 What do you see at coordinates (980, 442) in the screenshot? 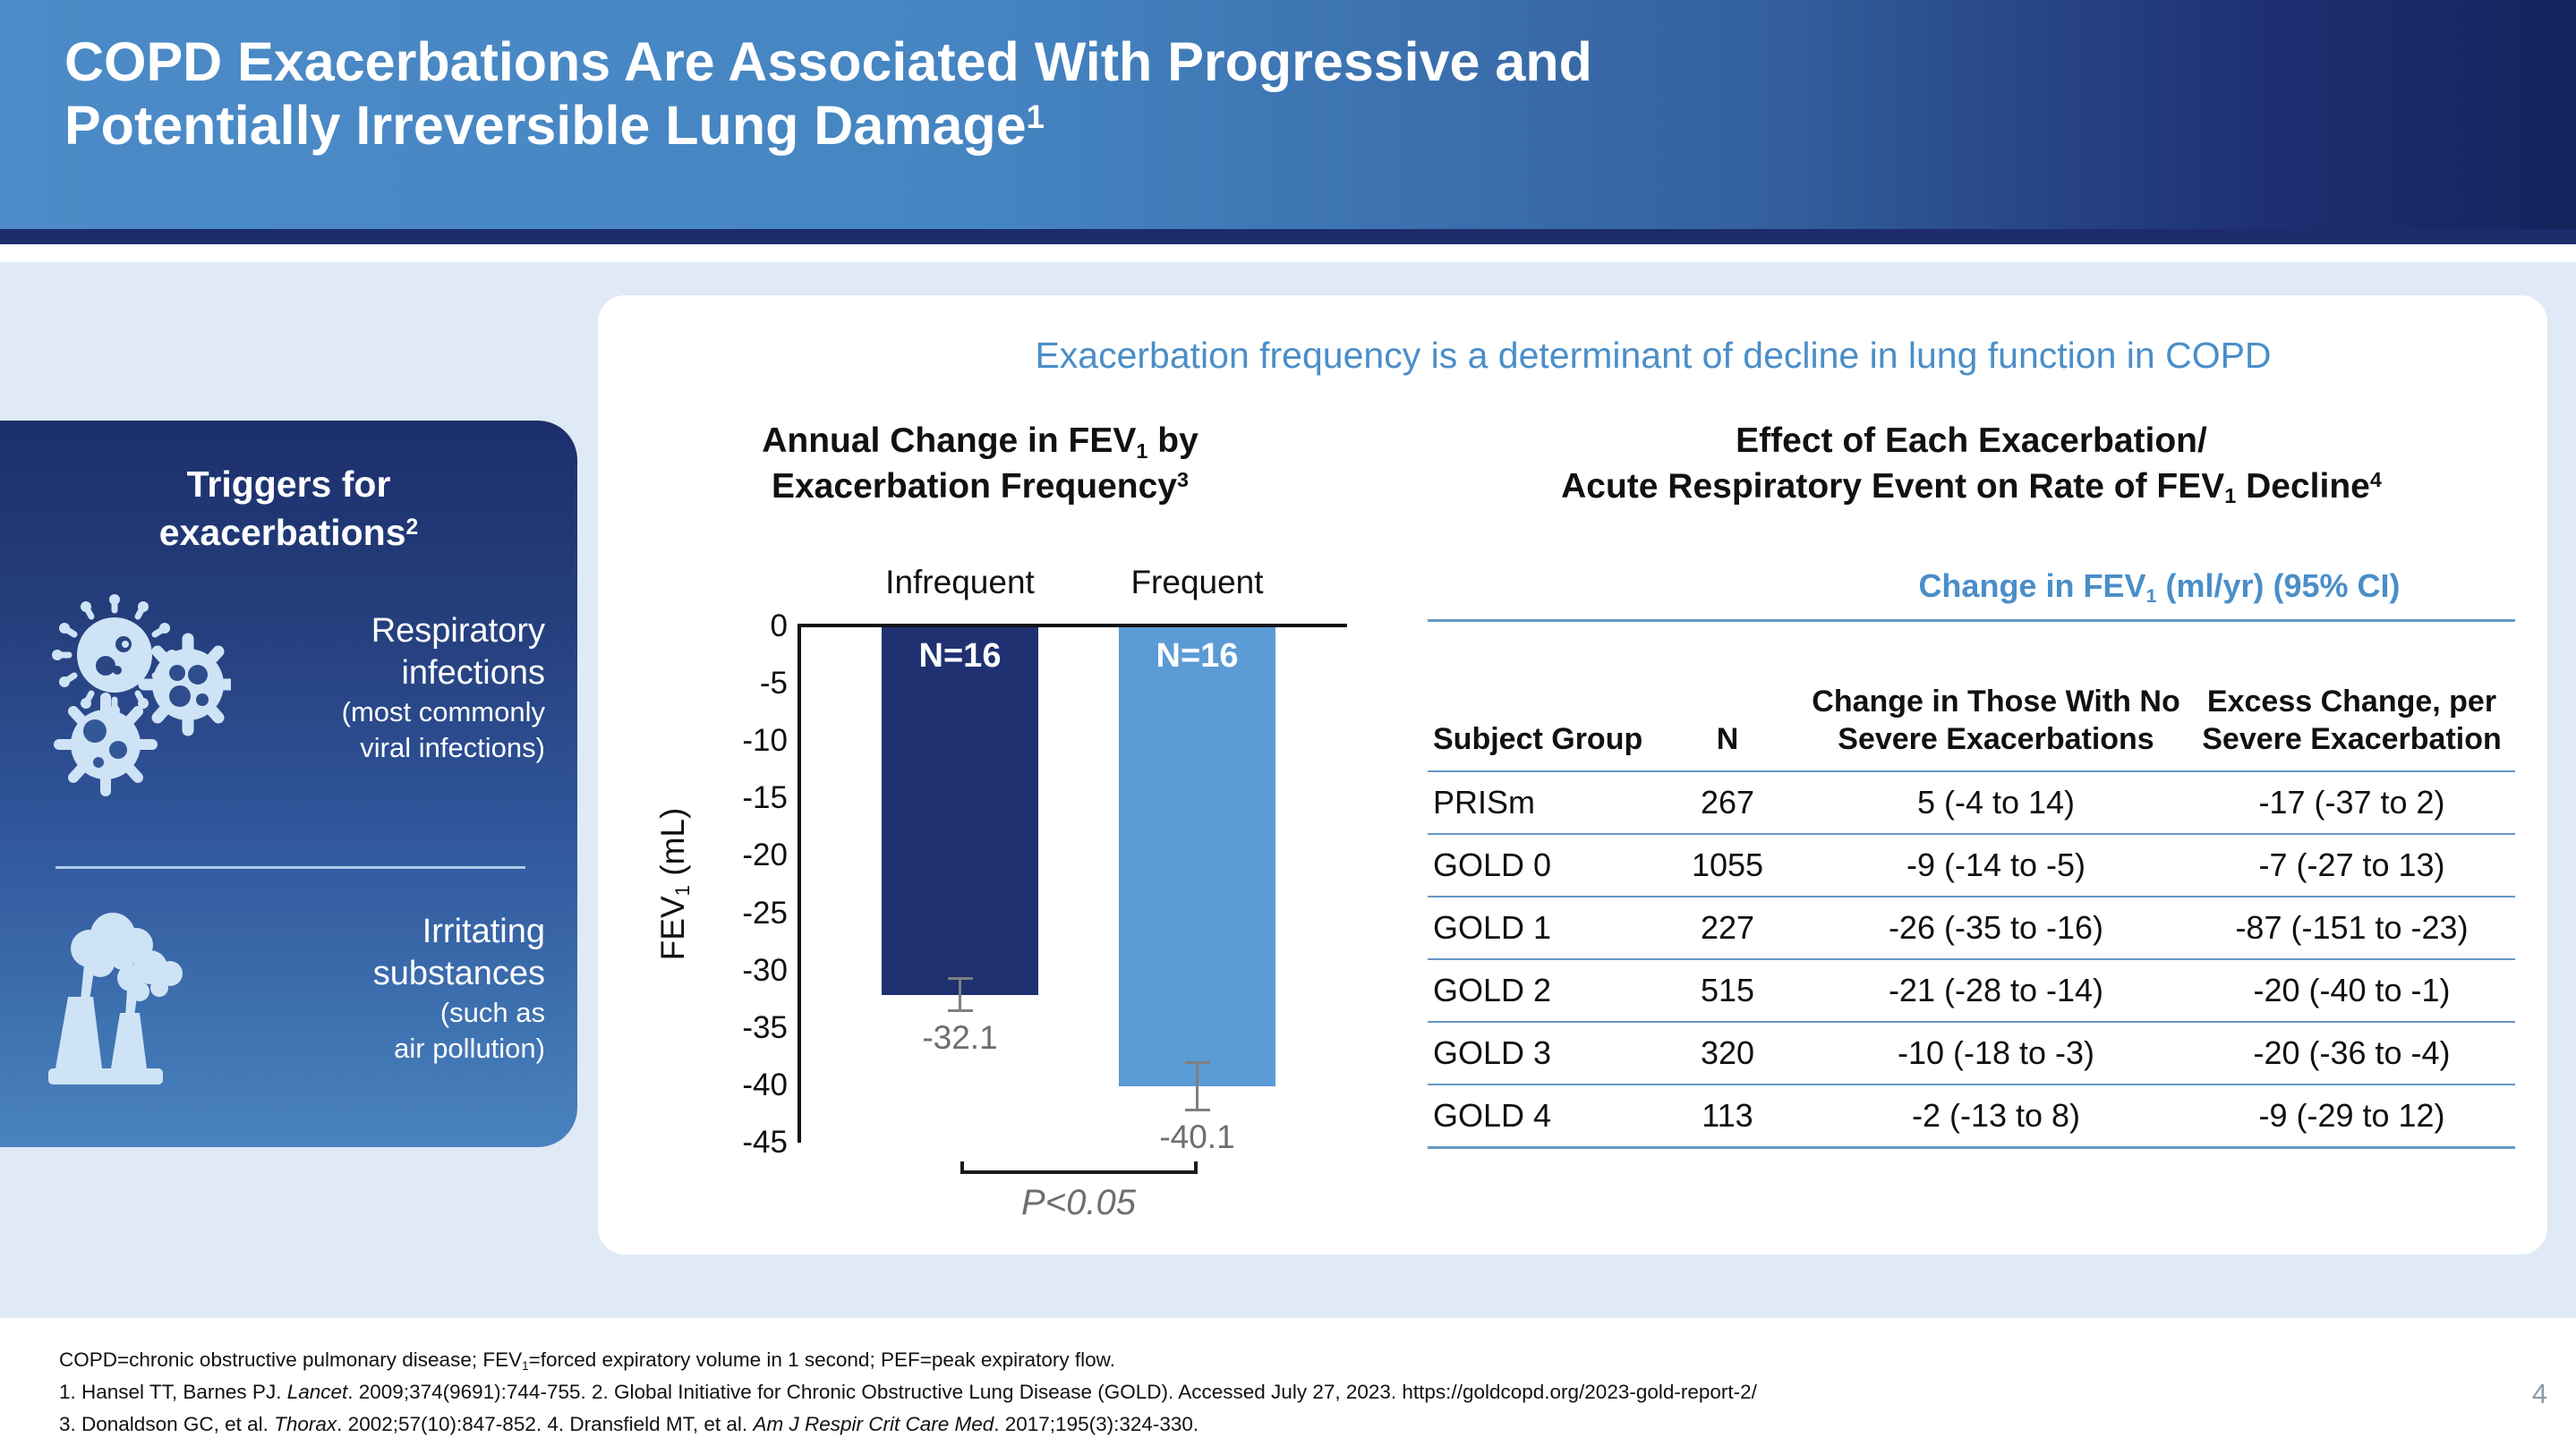
I see `chart-title-line1: Annual Change in FEV1 by` at bounding box center [980, 442].